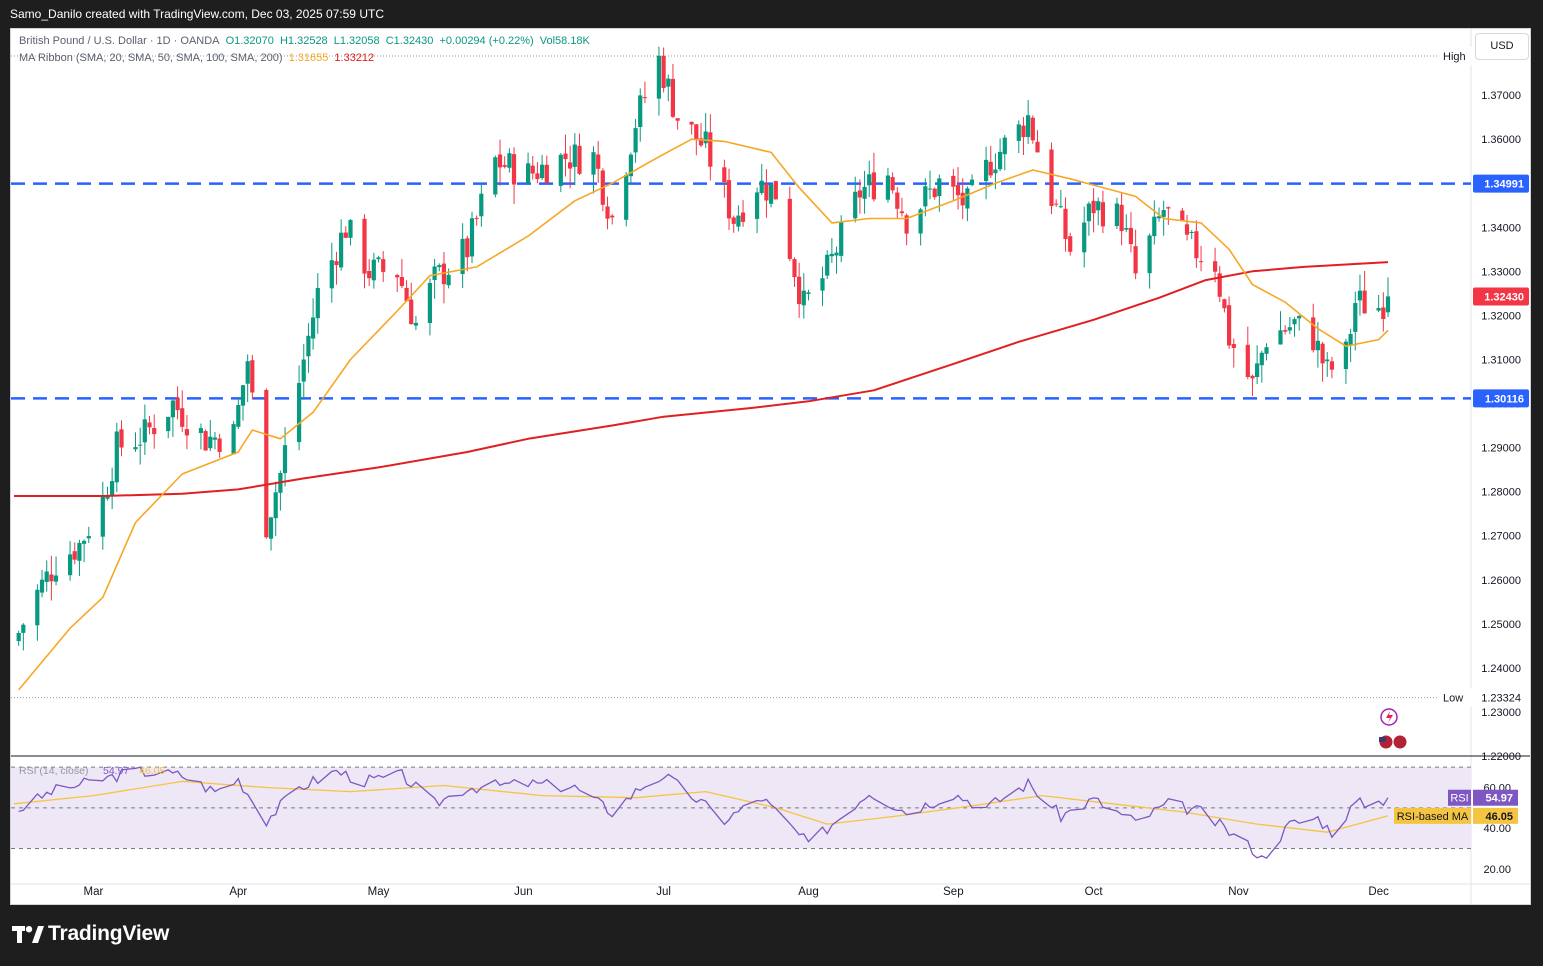 The height and width of the screenshot is (966, 1543). What do you see at coordinates (1502, 46) in the screenshot?
I see `currency-button: USD` at bounding box center [1502, 46].